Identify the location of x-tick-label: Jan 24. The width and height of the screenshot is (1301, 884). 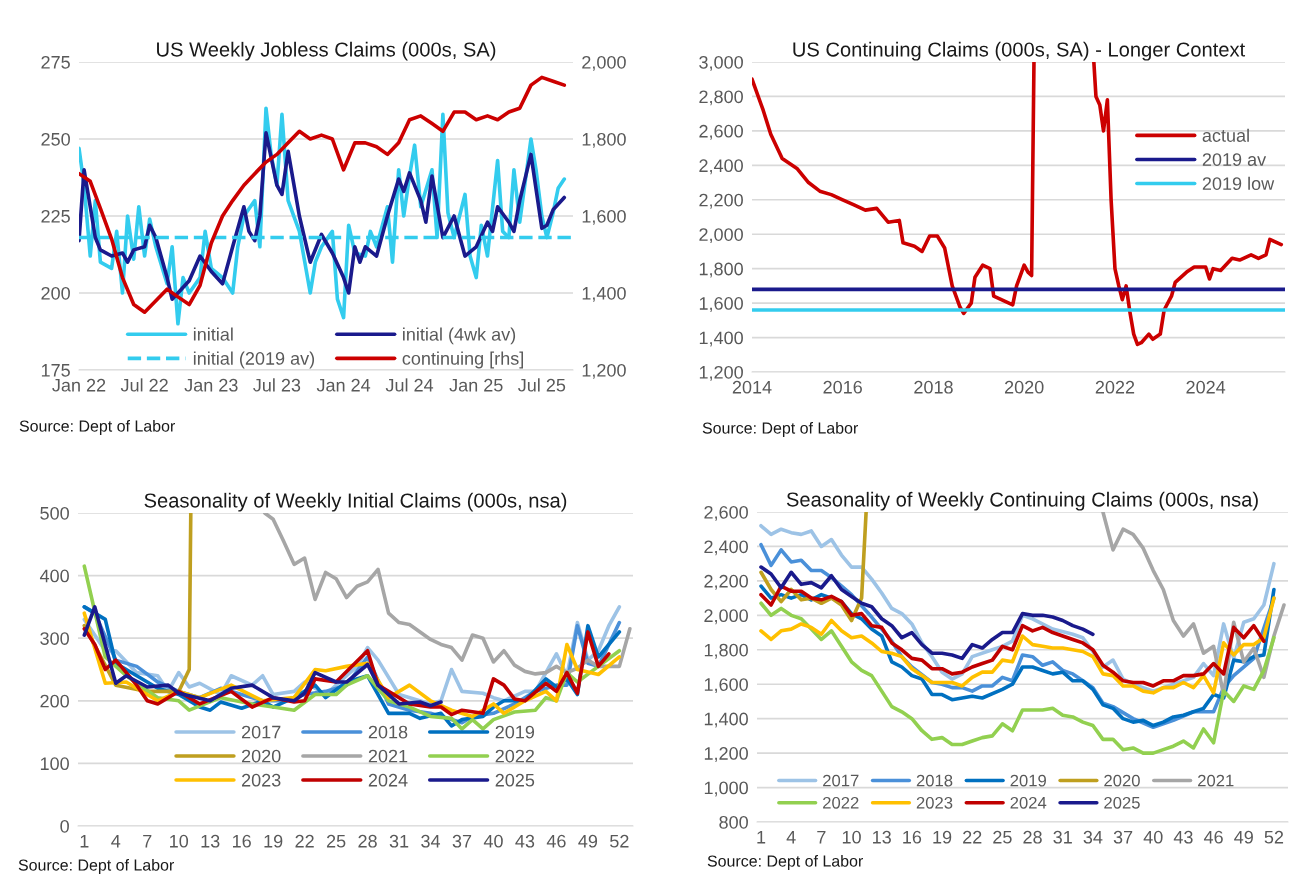
(343, 385).